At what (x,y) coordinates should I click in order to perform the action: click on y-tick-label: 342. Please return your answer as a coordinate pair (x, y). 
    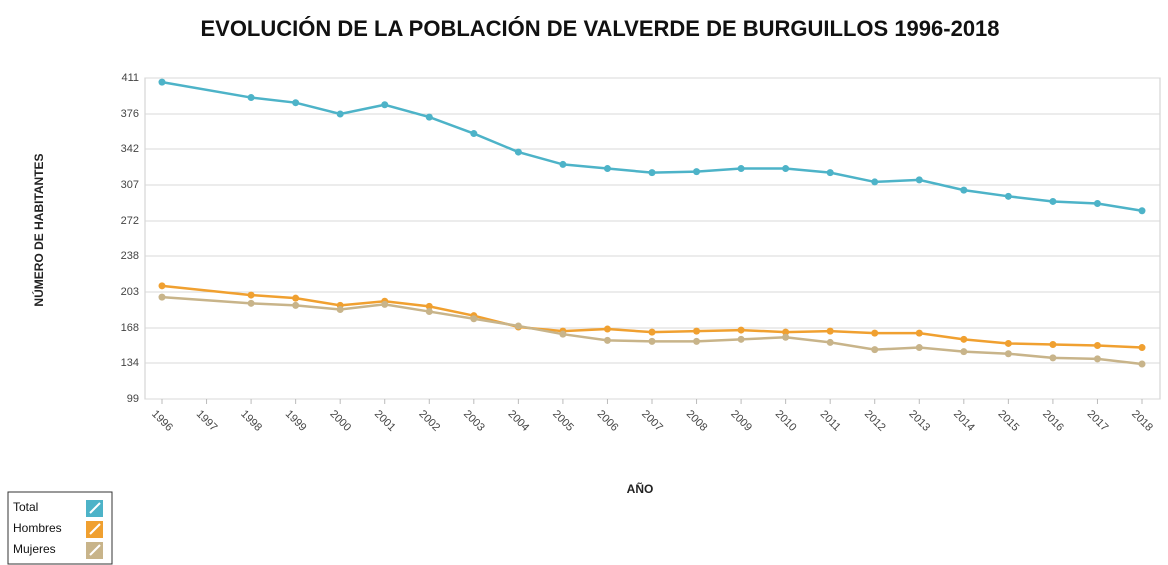
    Looking at the image, I should click on (130, 149).